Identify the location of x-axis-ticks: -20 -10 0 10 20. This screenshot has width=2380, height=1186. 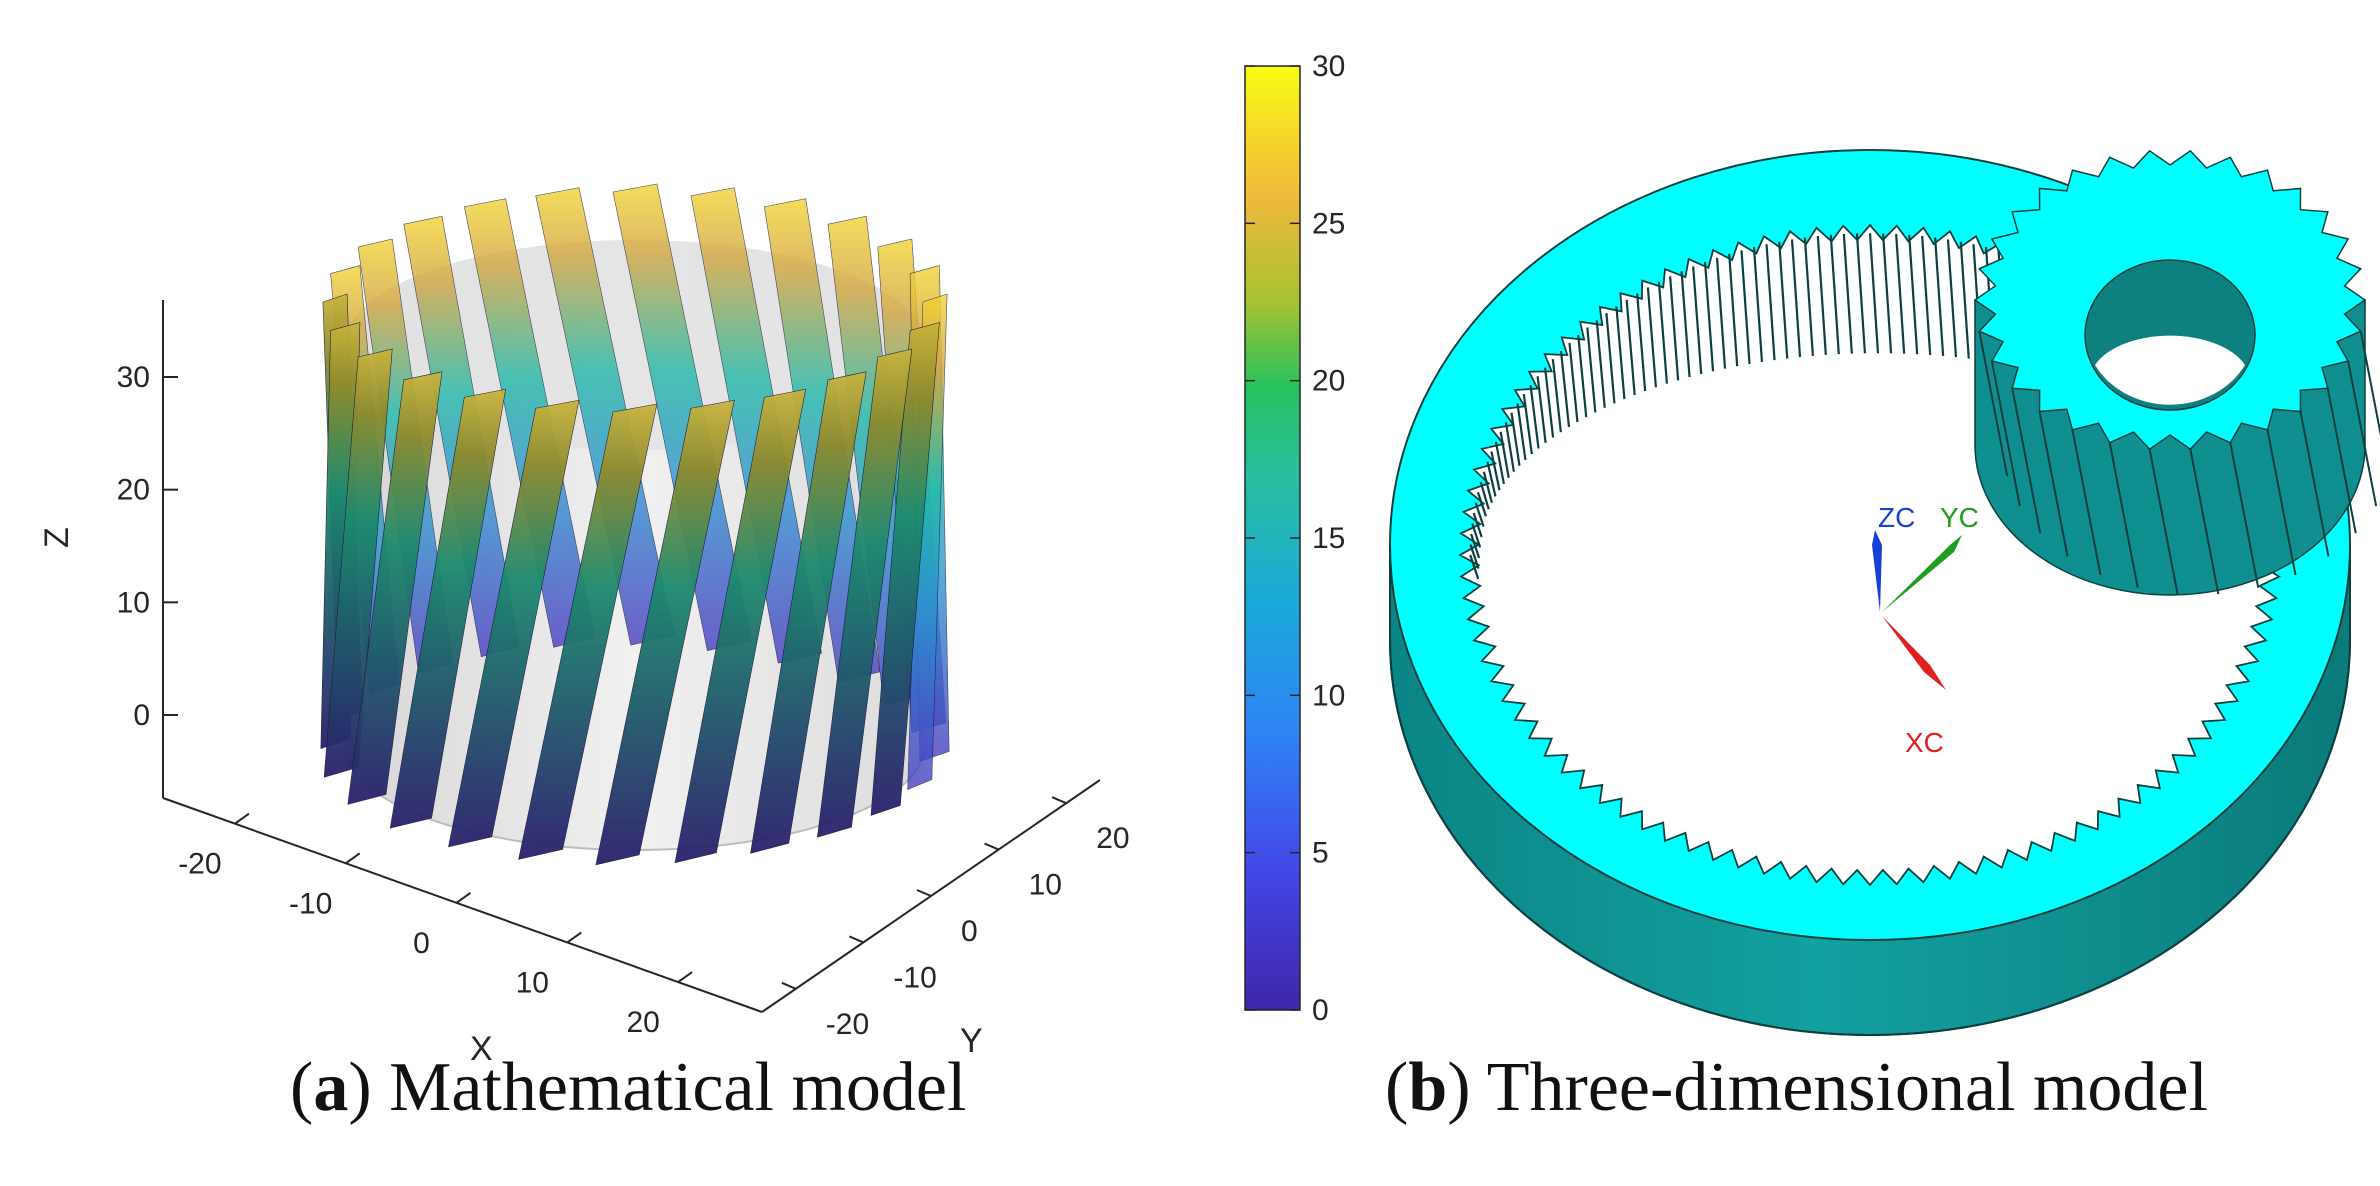
(435, 925).